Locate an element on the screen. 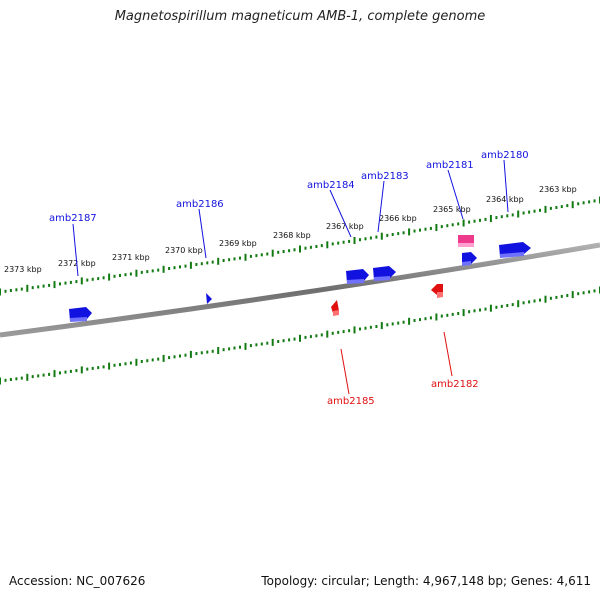 The width and height of the screenshot is (600, 605). gene-feature-amb2184 is located at coordinates (357, 276).